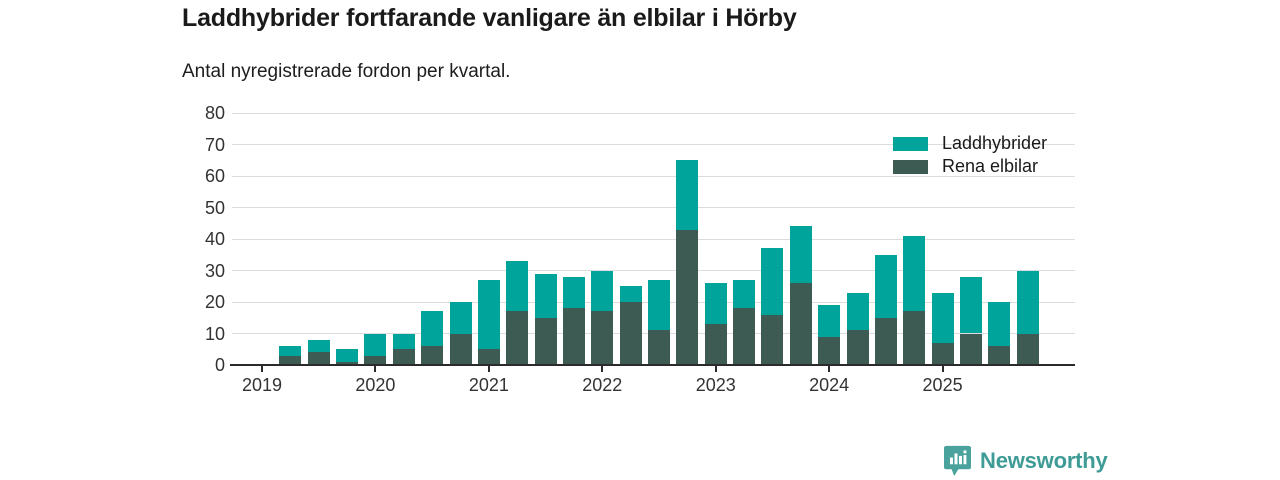  What do you see at coordinates (346, 71) in the screenshot?
I see `chart-subtitle: Antal nyregistrerade fordon per kvartal.` at bounding box center [346, 71].